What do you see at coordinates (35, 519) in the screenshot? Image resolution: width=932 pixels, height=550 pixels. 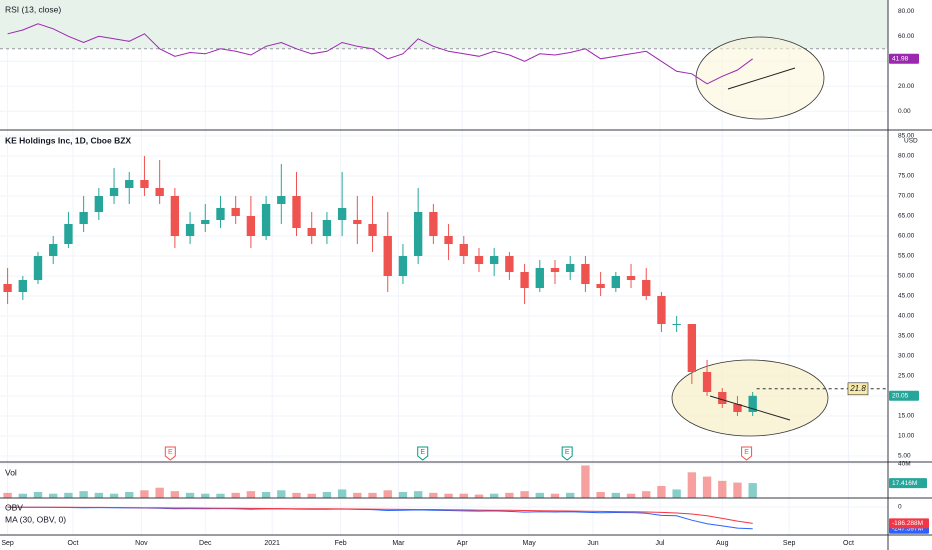 I see `legend-entry: MA (30, OBV, 0)` at bounding box center [35, 519].